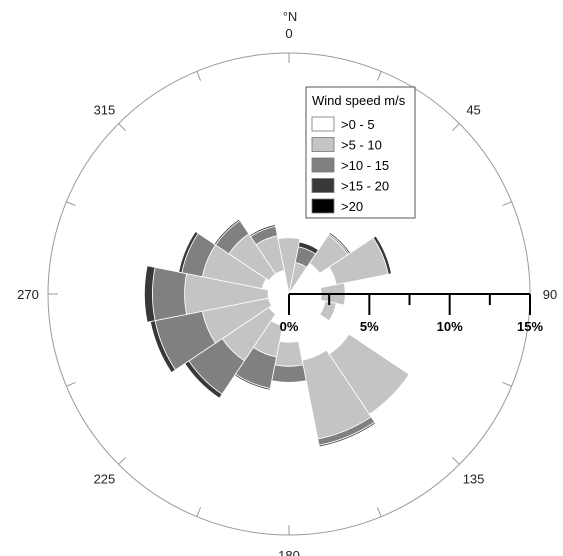 The height and width of the screenshot is (556, 563). Describe the element at coordinates (289, 326) in the screenshot. I see `scale-label-0: 0%` at that location.